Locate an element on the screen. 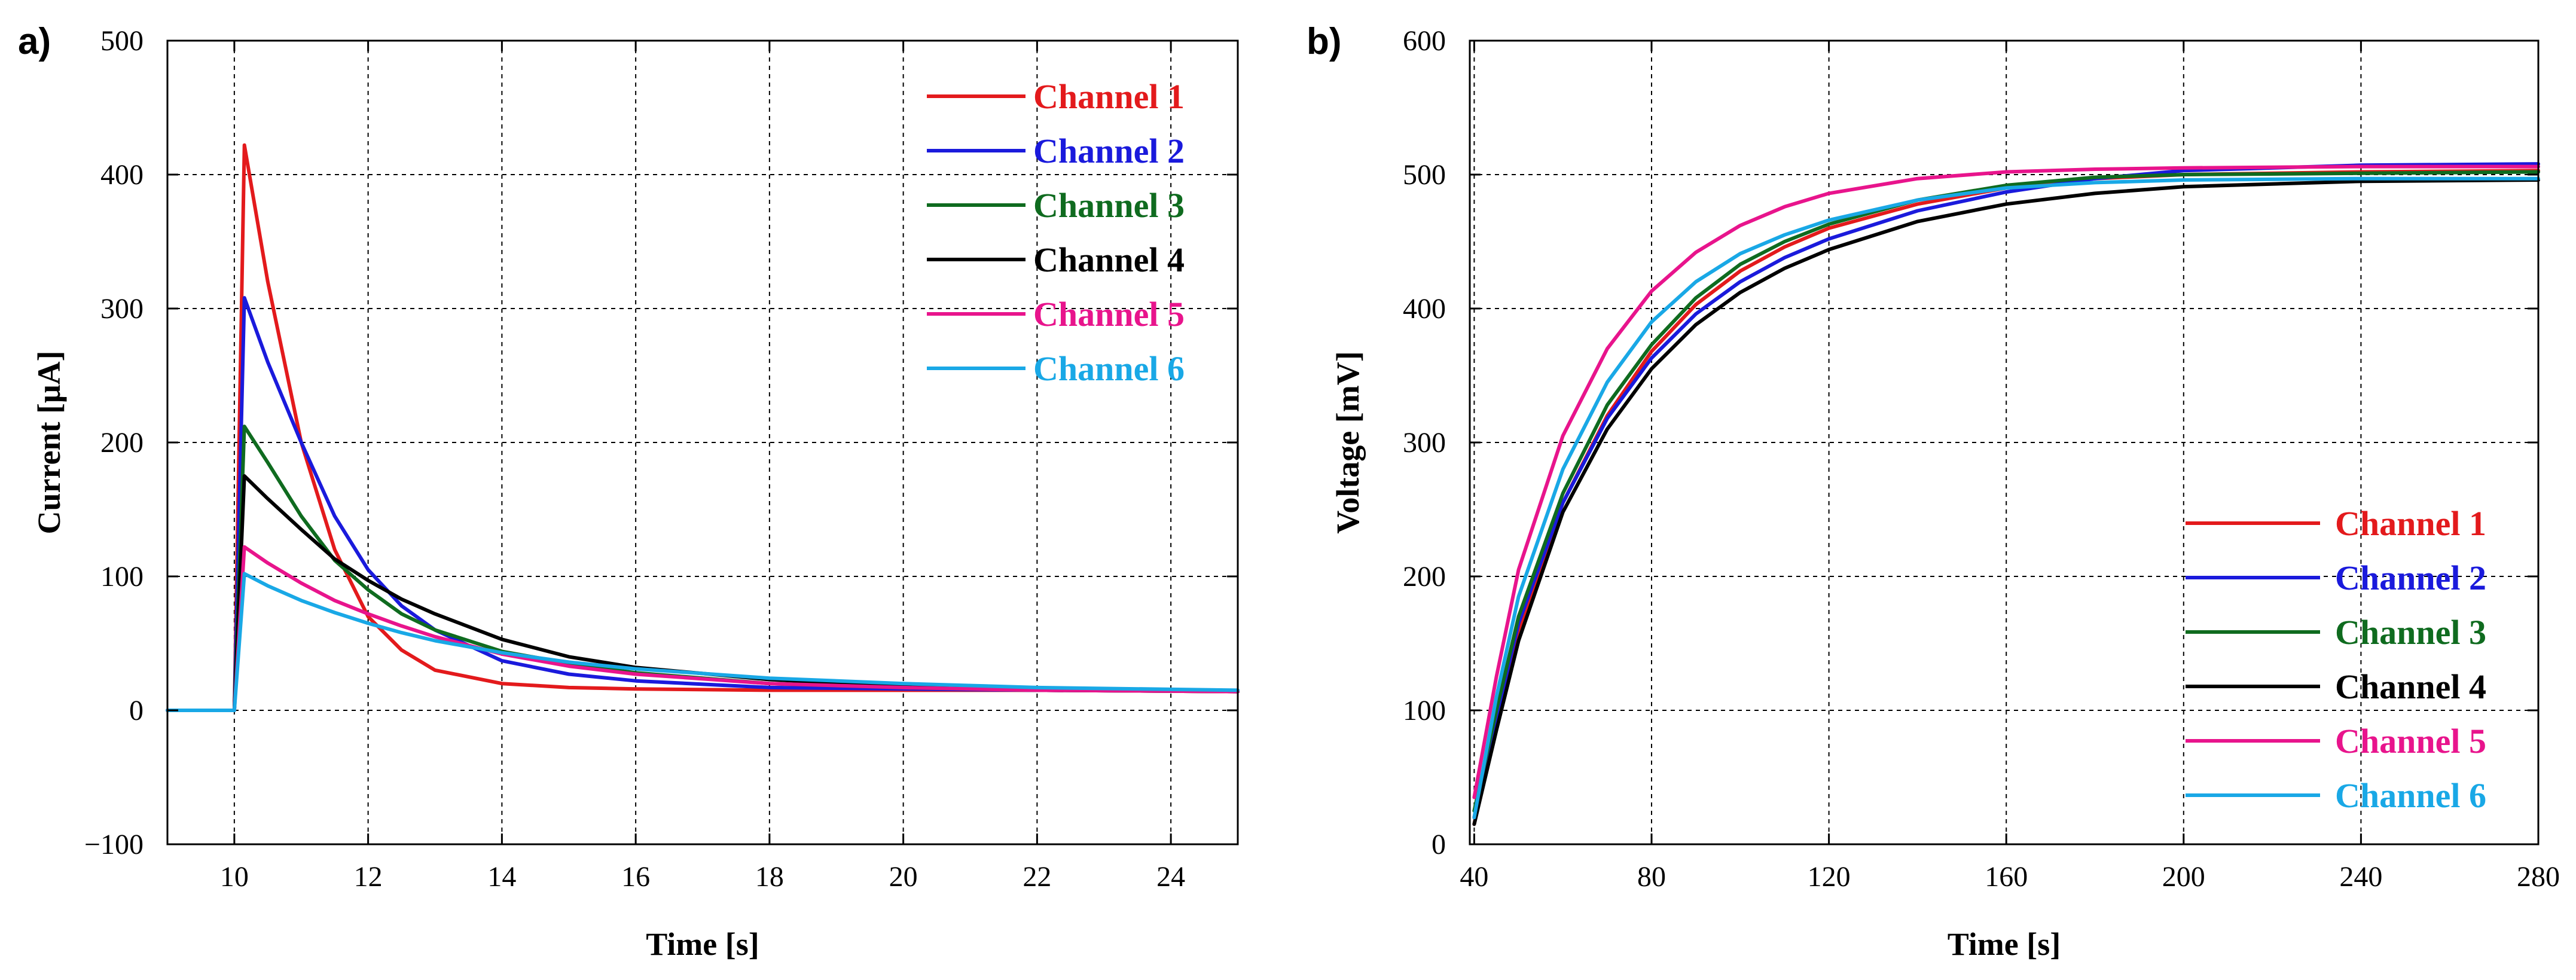 The width and height of the screenshot is (2576, 980). panel-label: b) is located at coordinates (1324, 41).